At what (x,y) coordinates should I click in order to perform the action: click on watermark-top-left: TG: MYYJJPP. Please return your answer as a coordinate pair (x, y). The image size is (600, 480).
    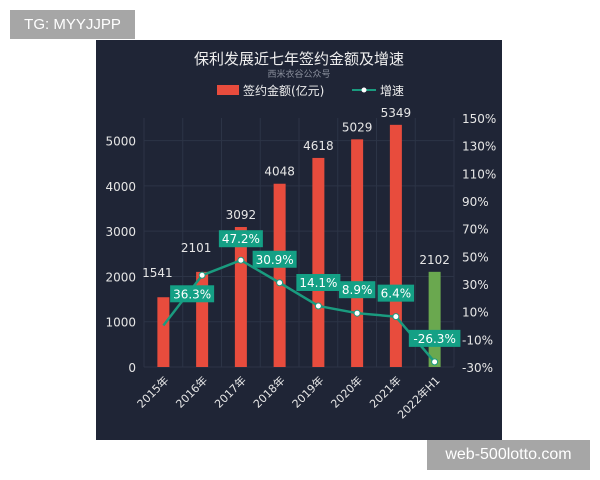
    Looking at the image, I should click on (72, 24).